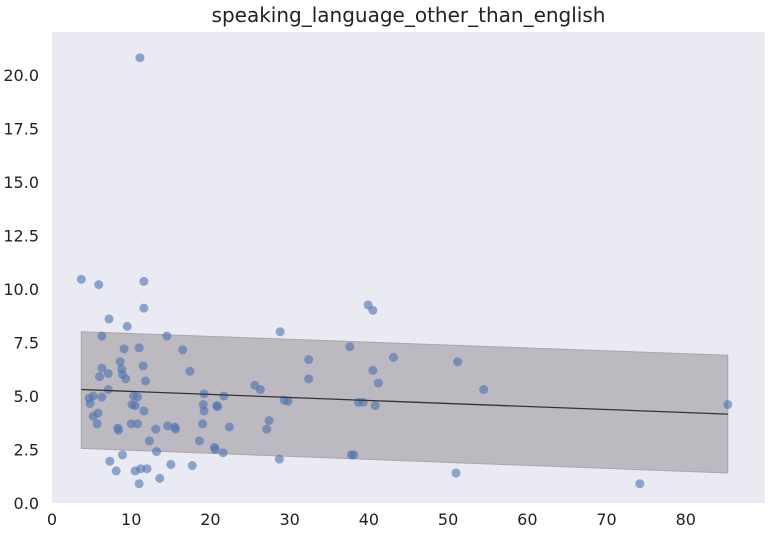  I want to click on y-axis-ticks: 0.0 2.5 5.0 7.5 10.0 12.5 15.0 17.5 20.0, so click(21, 289).